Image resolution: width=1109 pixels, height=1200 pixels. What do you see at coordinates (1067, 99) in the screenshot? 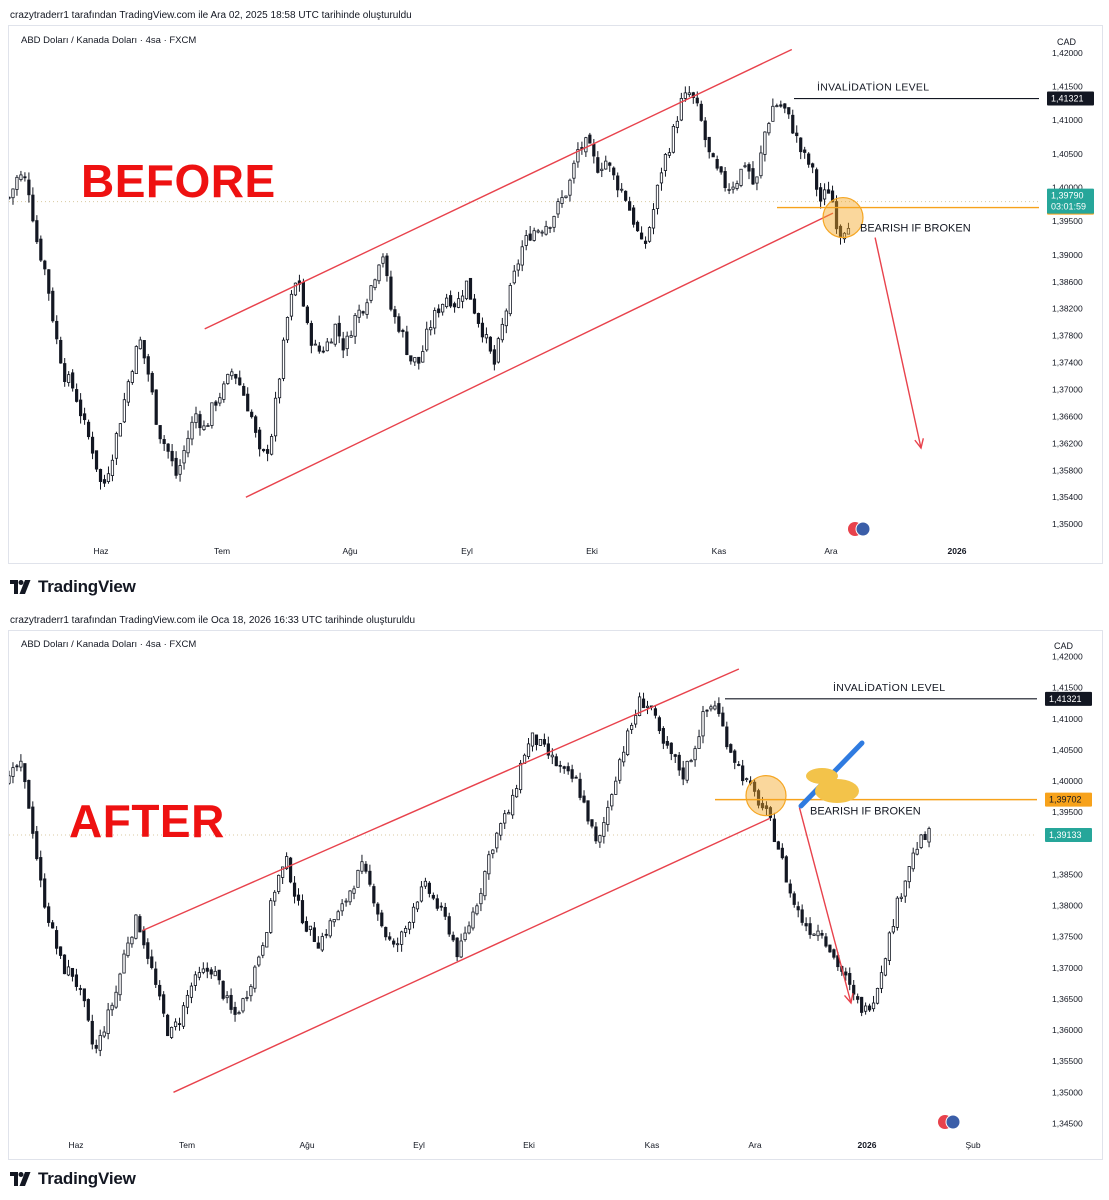
I see `invalidation-price-text: 1,41321` at bounding box center [1067, 99].